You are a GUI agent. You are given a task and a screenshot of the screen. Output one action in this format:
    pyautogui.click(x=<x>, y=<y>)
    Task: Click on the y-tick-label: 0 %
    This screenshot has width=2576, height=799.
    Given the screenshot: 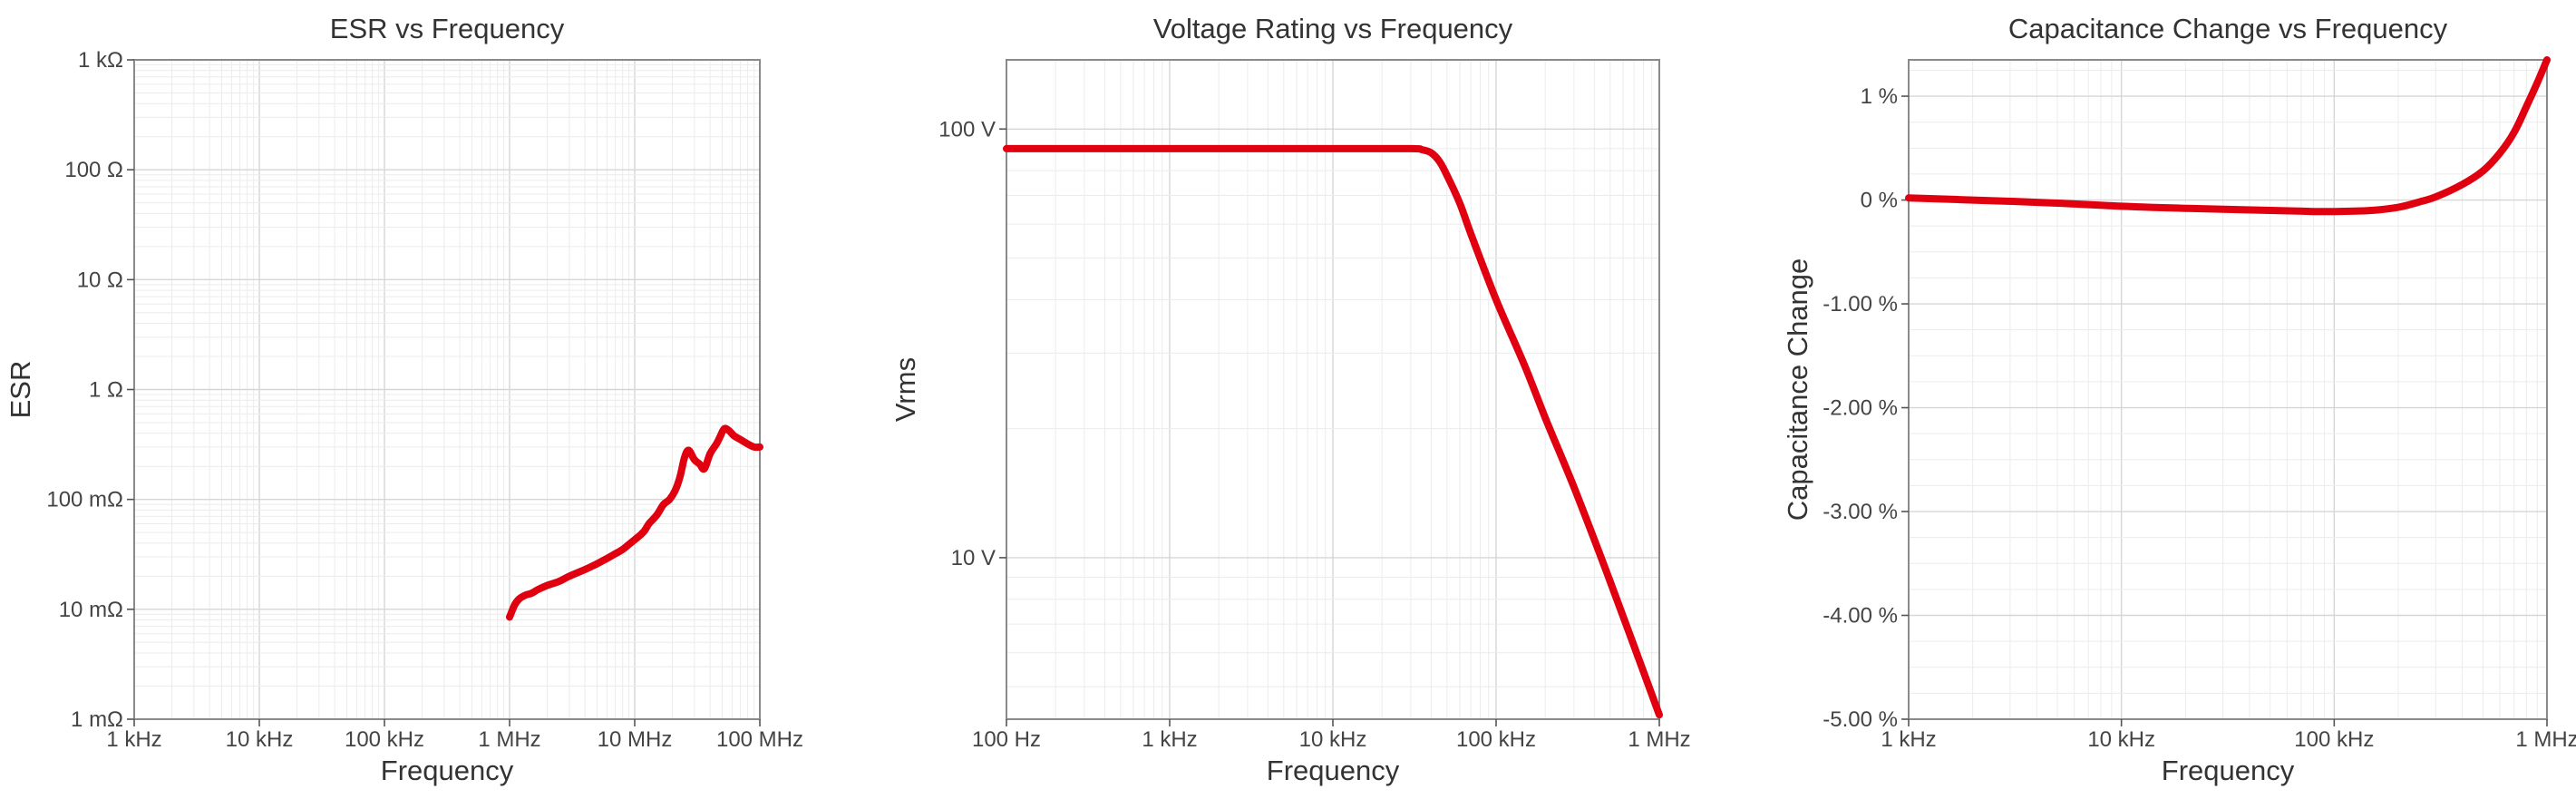 What is the action you would take?
    pyautogui.click(x=1879, y=201)
    